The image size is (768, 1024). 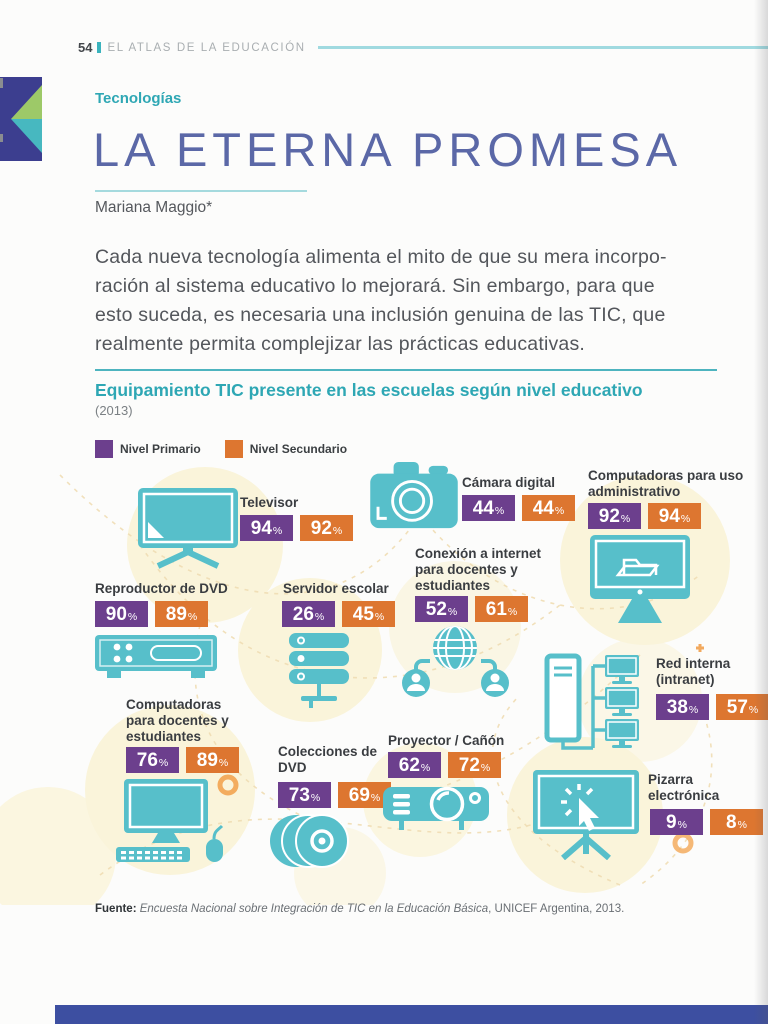 I want to click on whiteboard-icon, so click(x=586, y=815).